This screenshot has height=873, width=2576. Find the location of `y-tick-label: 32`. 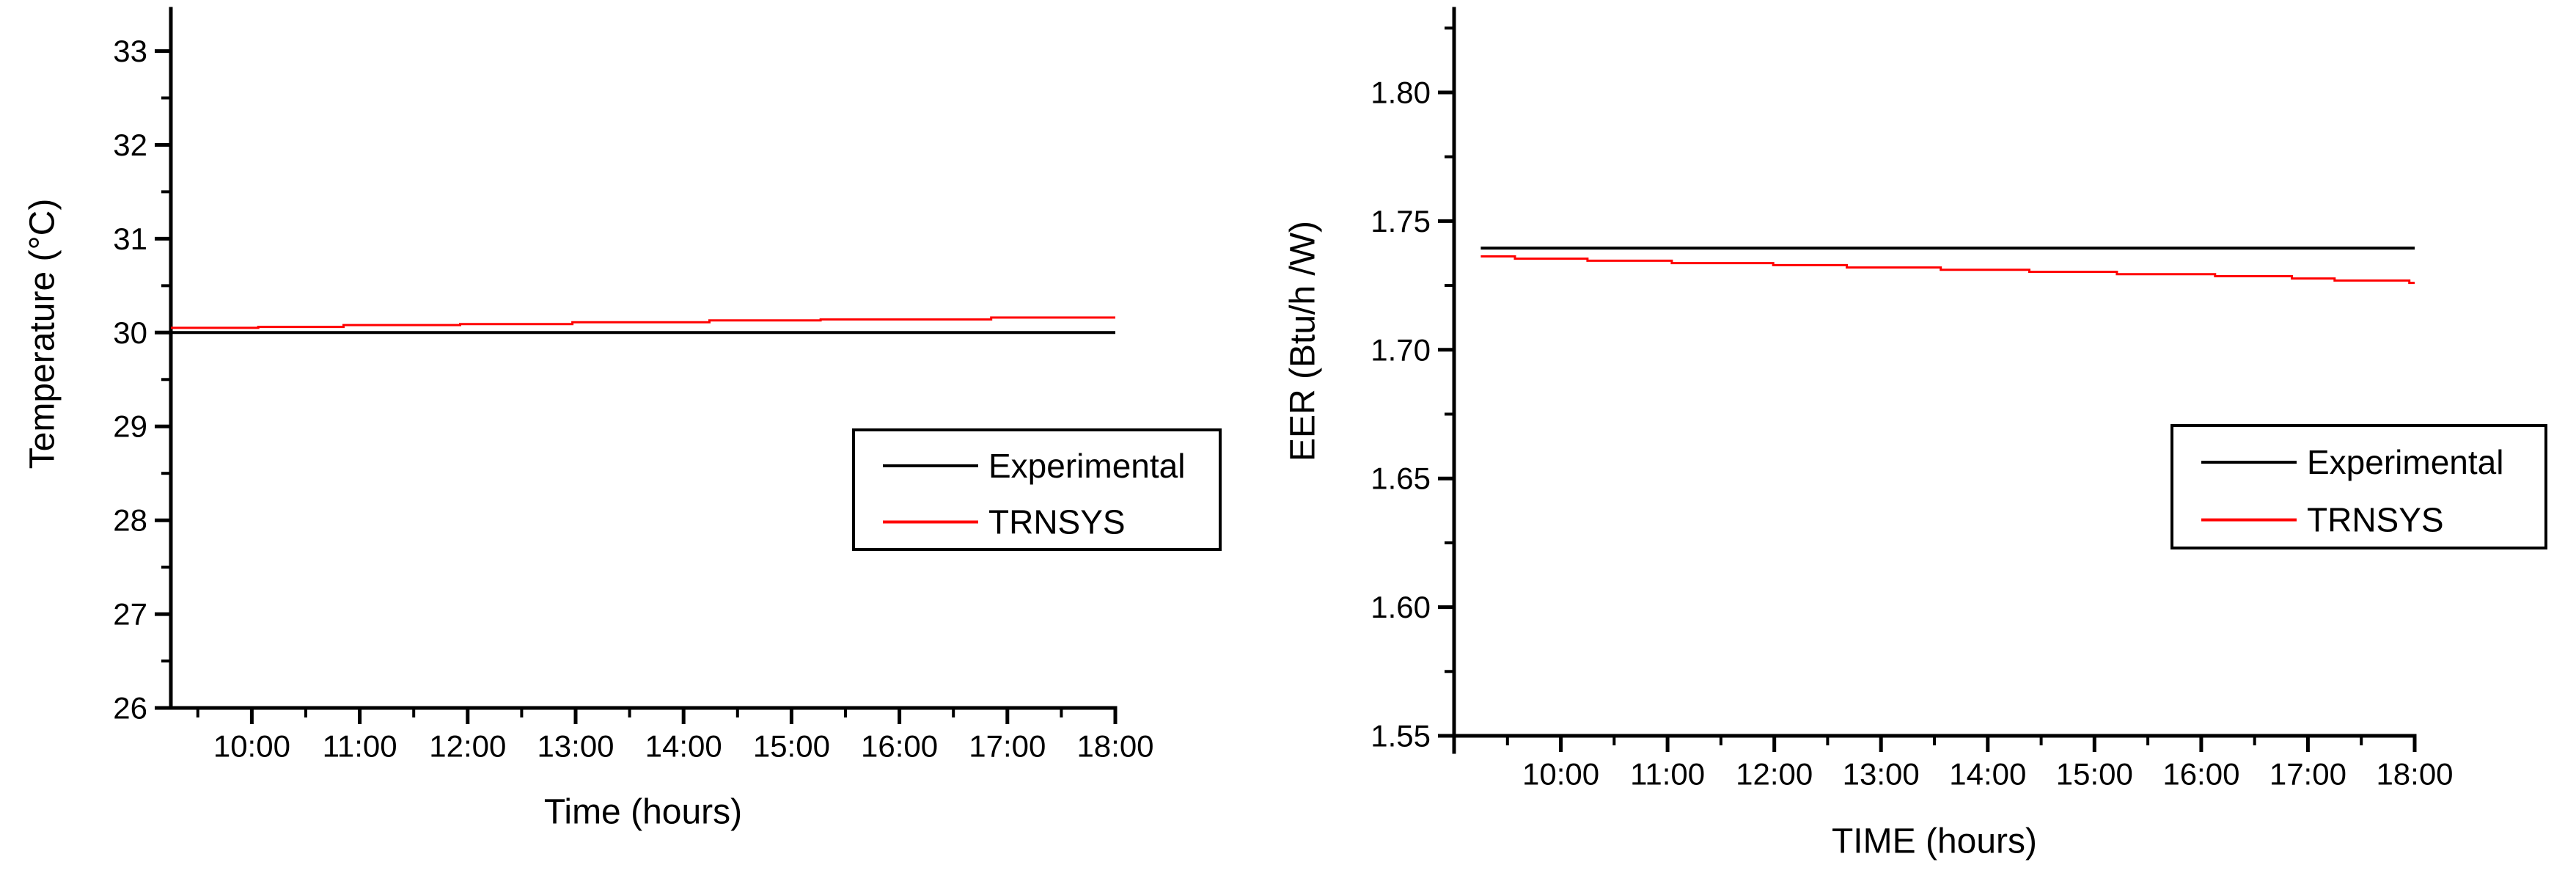

y-tick-label: 32 is located at coordinates (130, 145).